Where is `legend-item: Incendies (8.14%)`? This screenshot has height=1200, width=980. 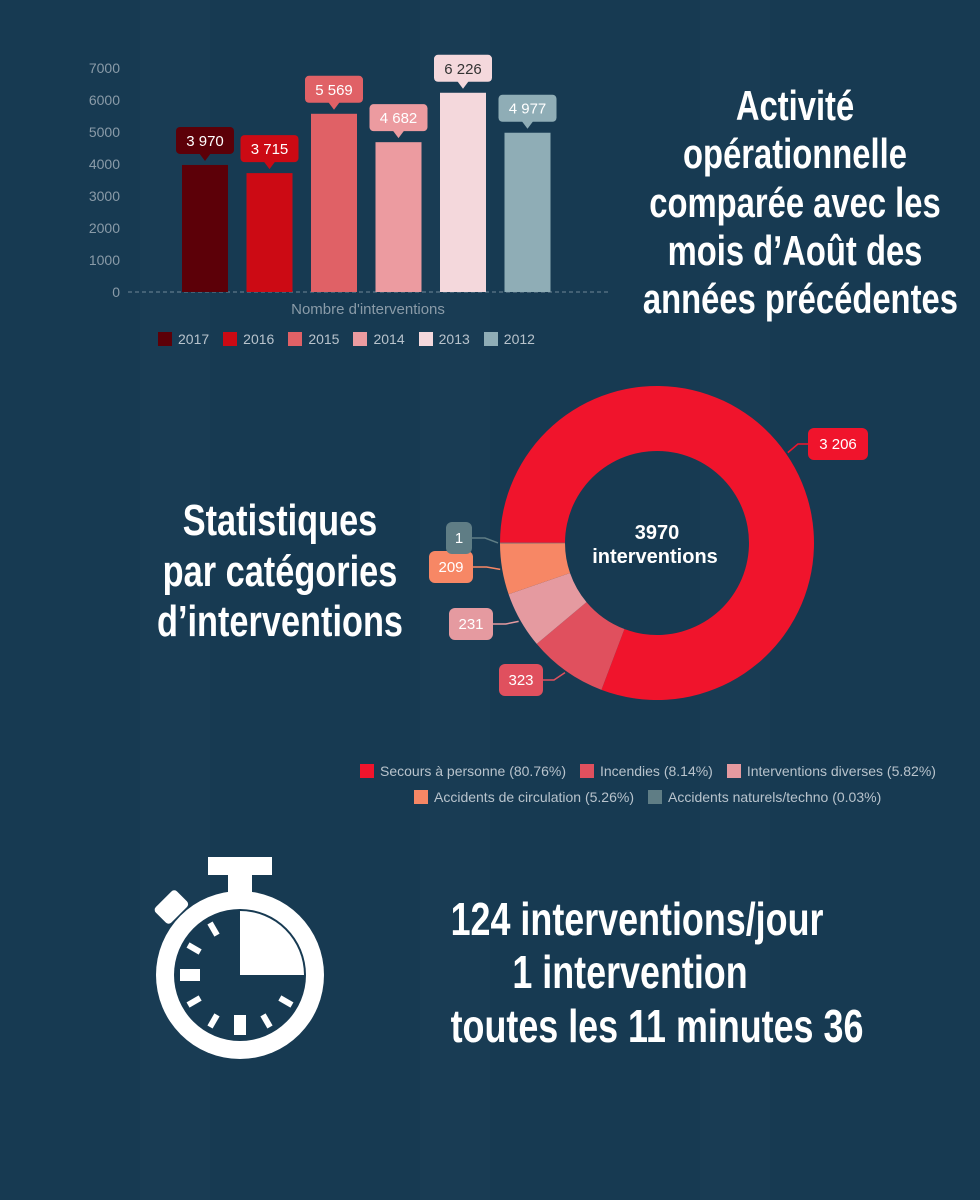
legend-item: Incendies (8.14%) is located at coordinates (646, 771).